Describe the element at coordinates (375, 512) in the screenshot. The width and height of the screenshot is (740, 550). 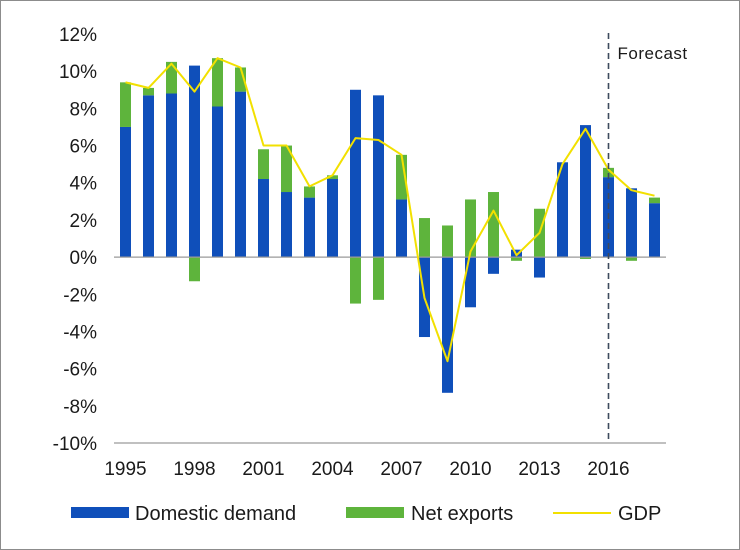
I see `legend-swatch-net-exports` at that location.